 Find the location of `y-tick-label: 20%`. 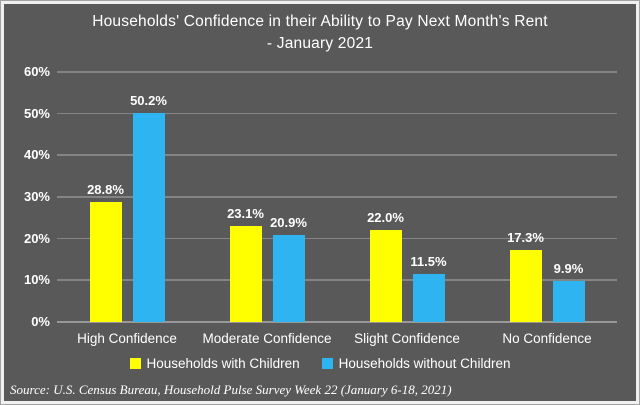

y-tick-label: 20% is located at coordinates (36, 238).